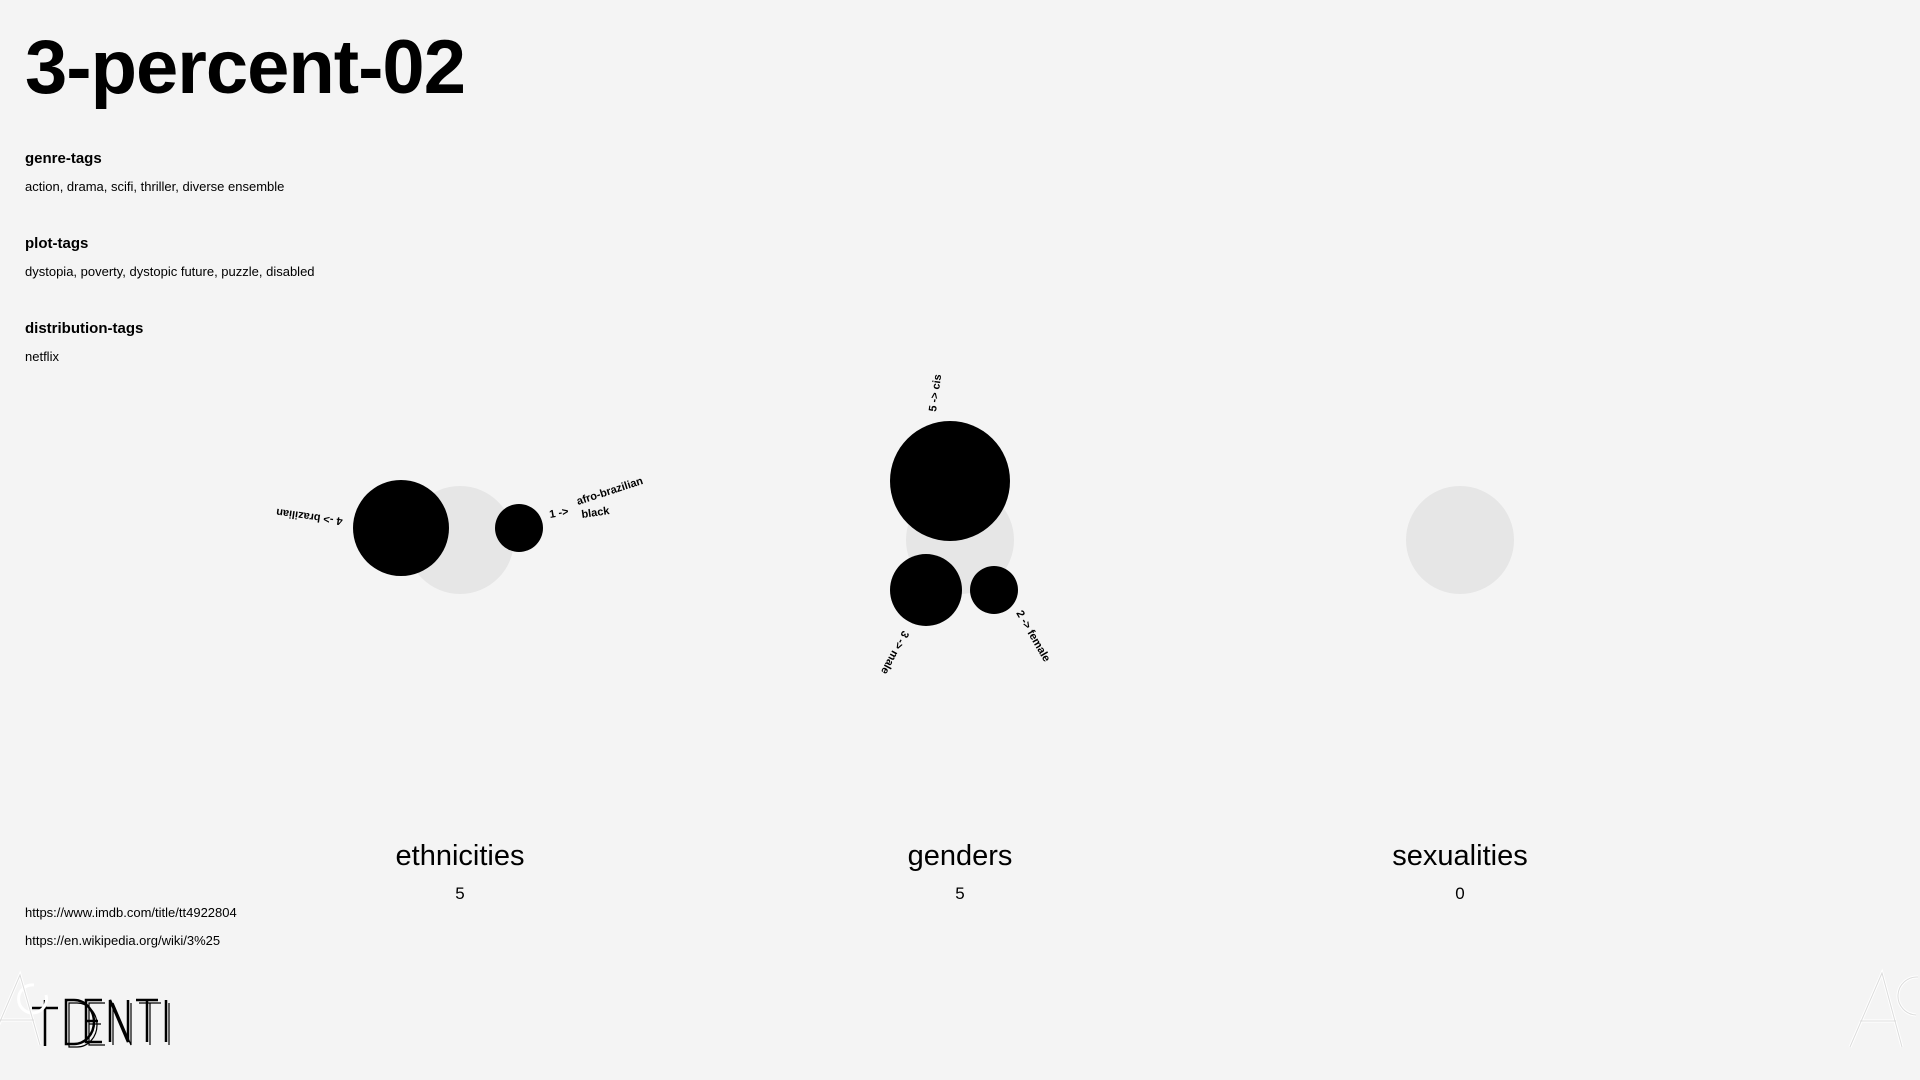 The width and height of the screenshot is (1920, 1080). I want to click on ethnicities-count: 5, so click(460, 893).